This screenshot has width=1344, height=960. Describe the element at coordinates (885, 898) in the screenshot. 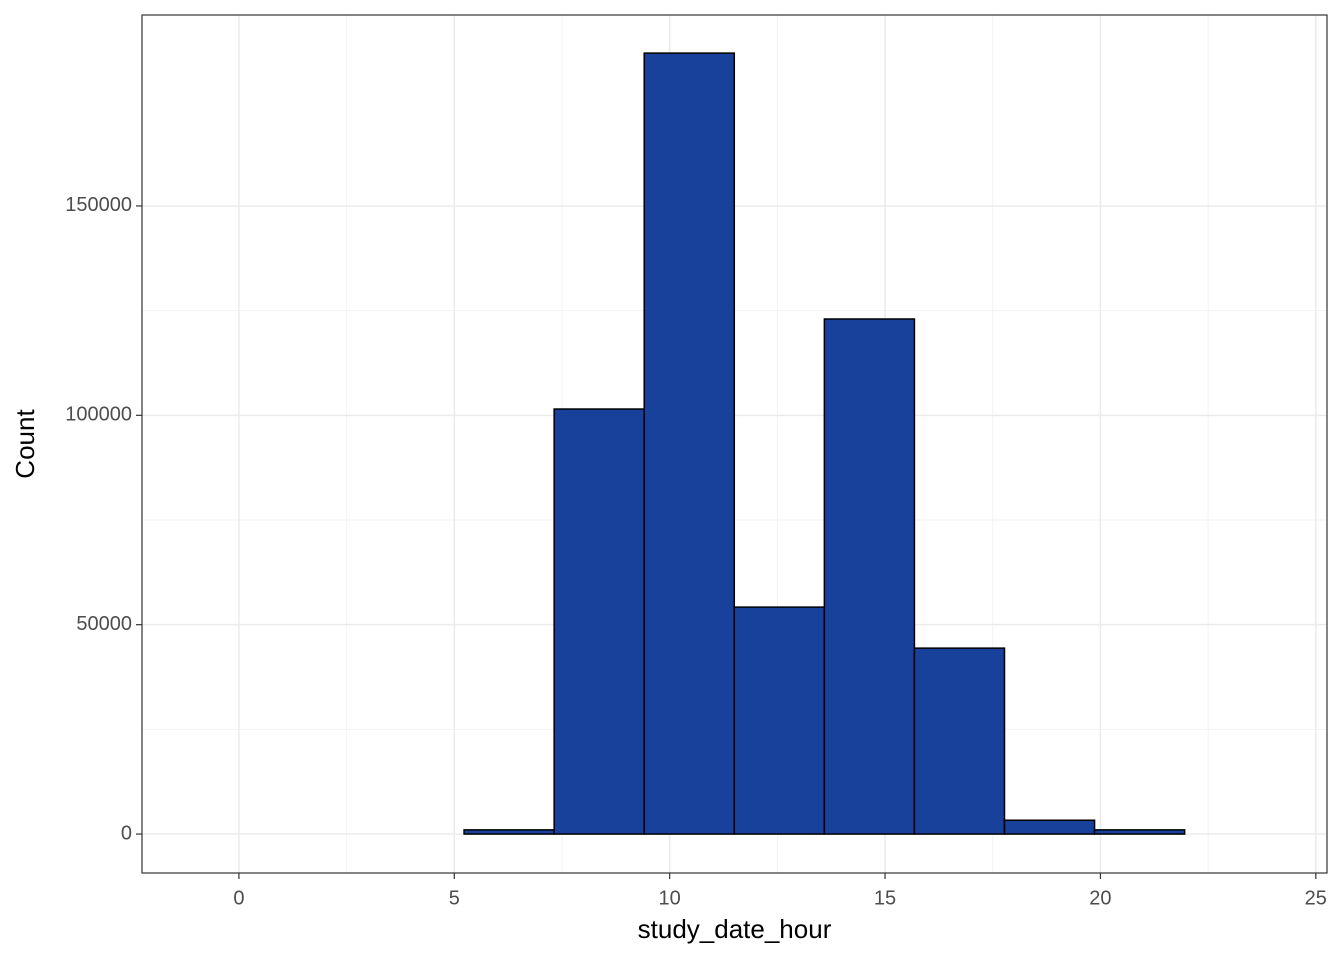

I see `x-tick-label: 15` at that location.